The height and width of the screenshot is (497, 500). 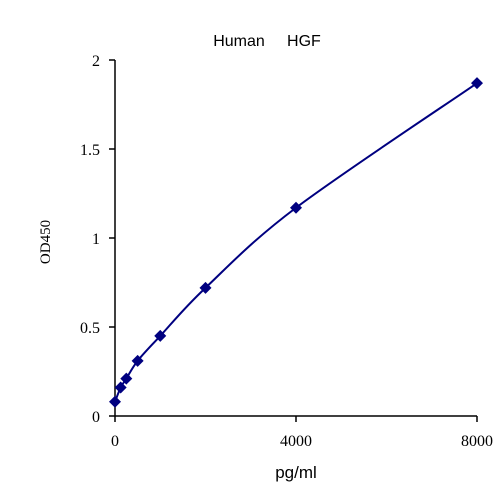 What do you see at coordinates (96, 61) in the screenshot?
I see `y-tick-label: 2` at bounding box center [96, 61].